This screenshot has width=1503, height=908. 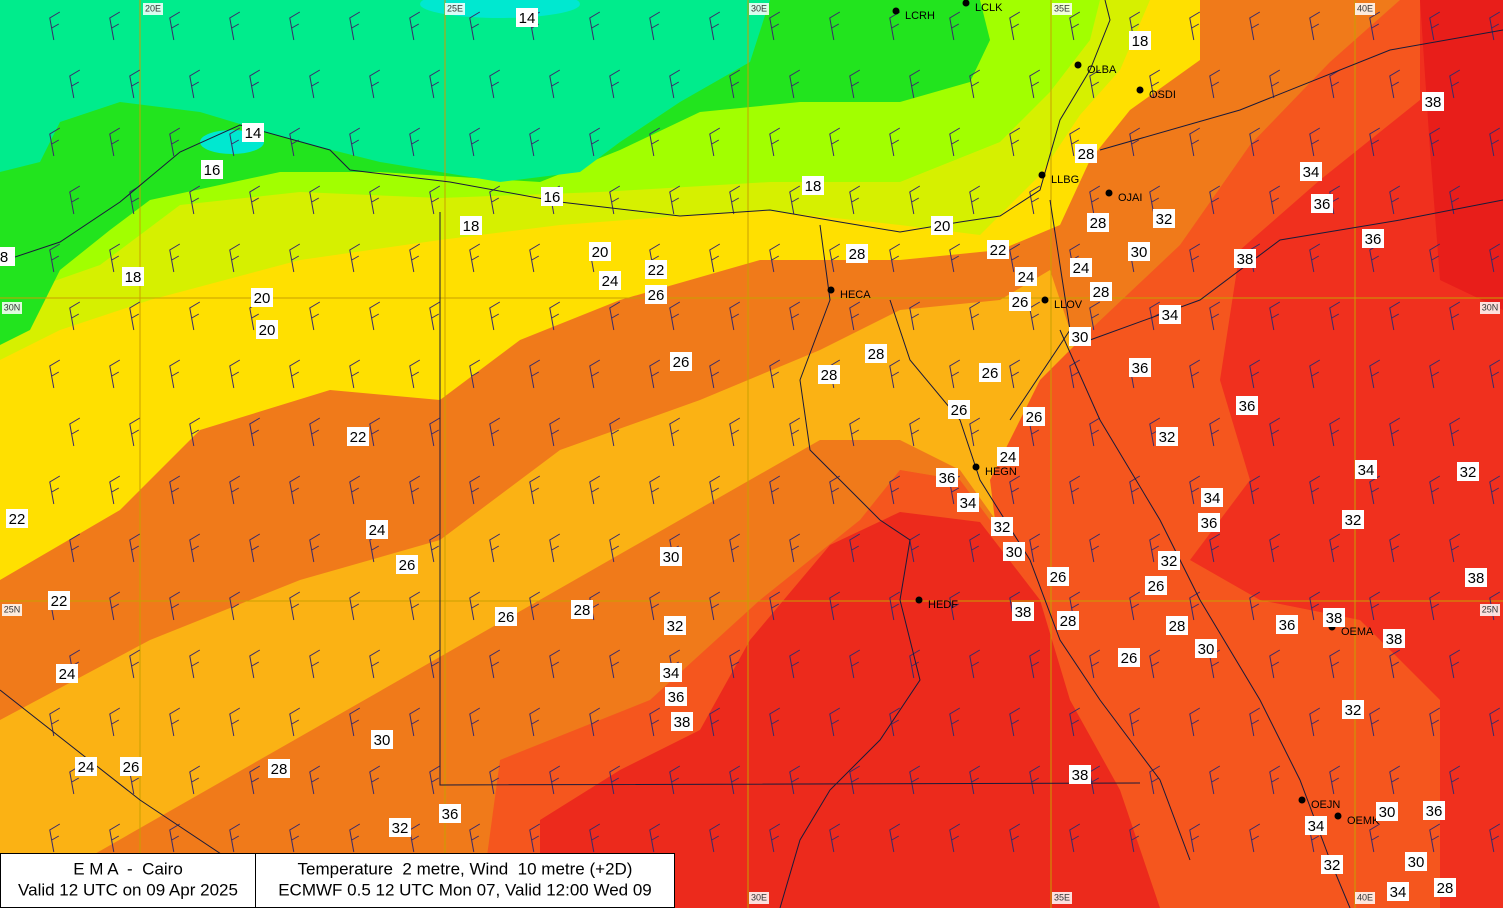 I want to click on temperature-label: 28, so click(x=1086, y=154).